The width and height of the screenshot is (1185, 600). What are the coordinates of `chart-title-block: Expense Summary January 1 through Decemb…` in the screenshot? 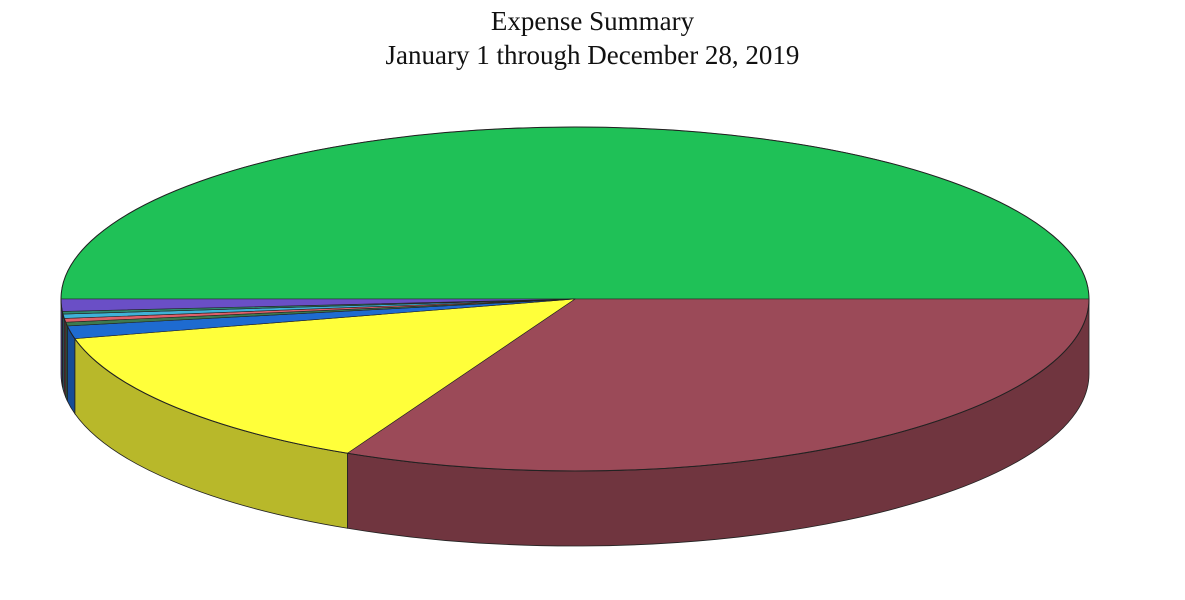 It's located at (592, 38).